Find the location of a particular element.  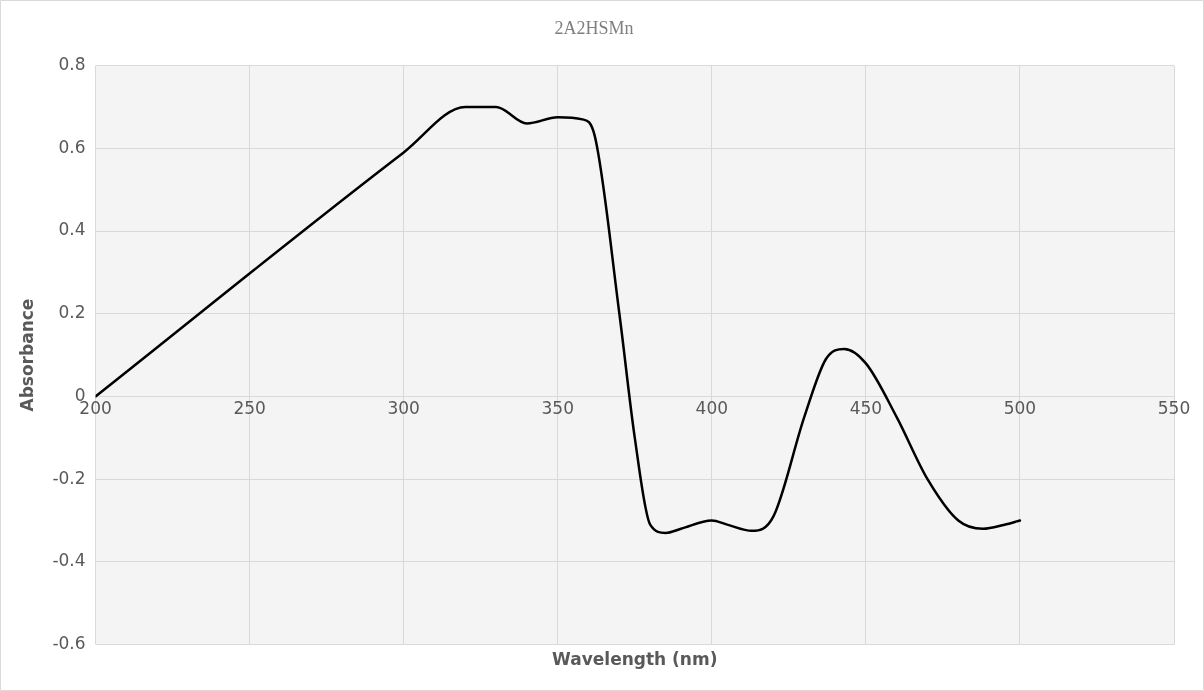

x-tick-label: 500 is located at coordinates (1020, 408).